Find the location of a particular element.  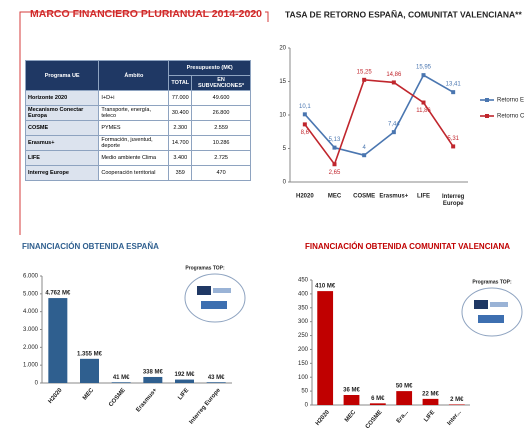

table-cell: Medio ambiente Clima is located at coordinates (134, 158).